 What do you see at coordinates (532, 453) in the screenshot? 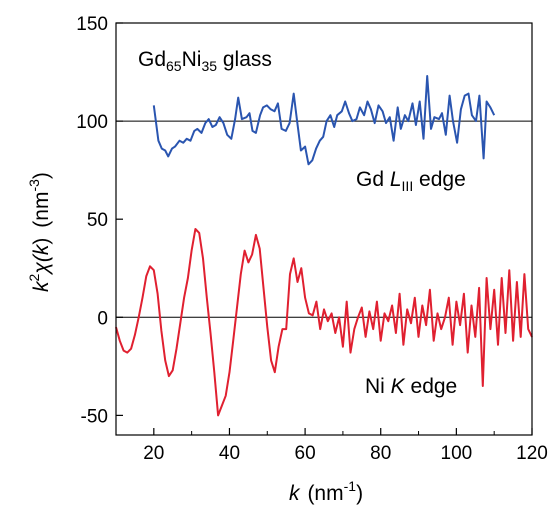
I see `x-tick-label: 120` at bounding box center [532, 453].